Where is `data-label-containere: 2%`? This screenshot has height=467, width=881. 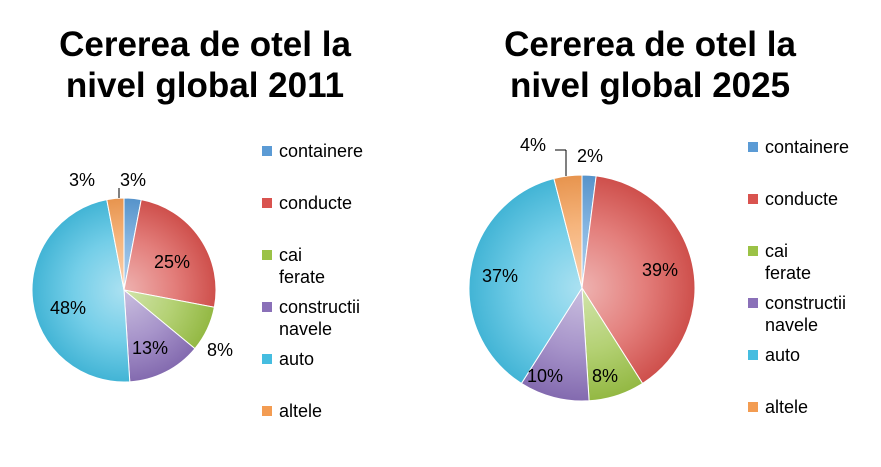 data-label-containere: 2% is located at coordinates (590, 156).